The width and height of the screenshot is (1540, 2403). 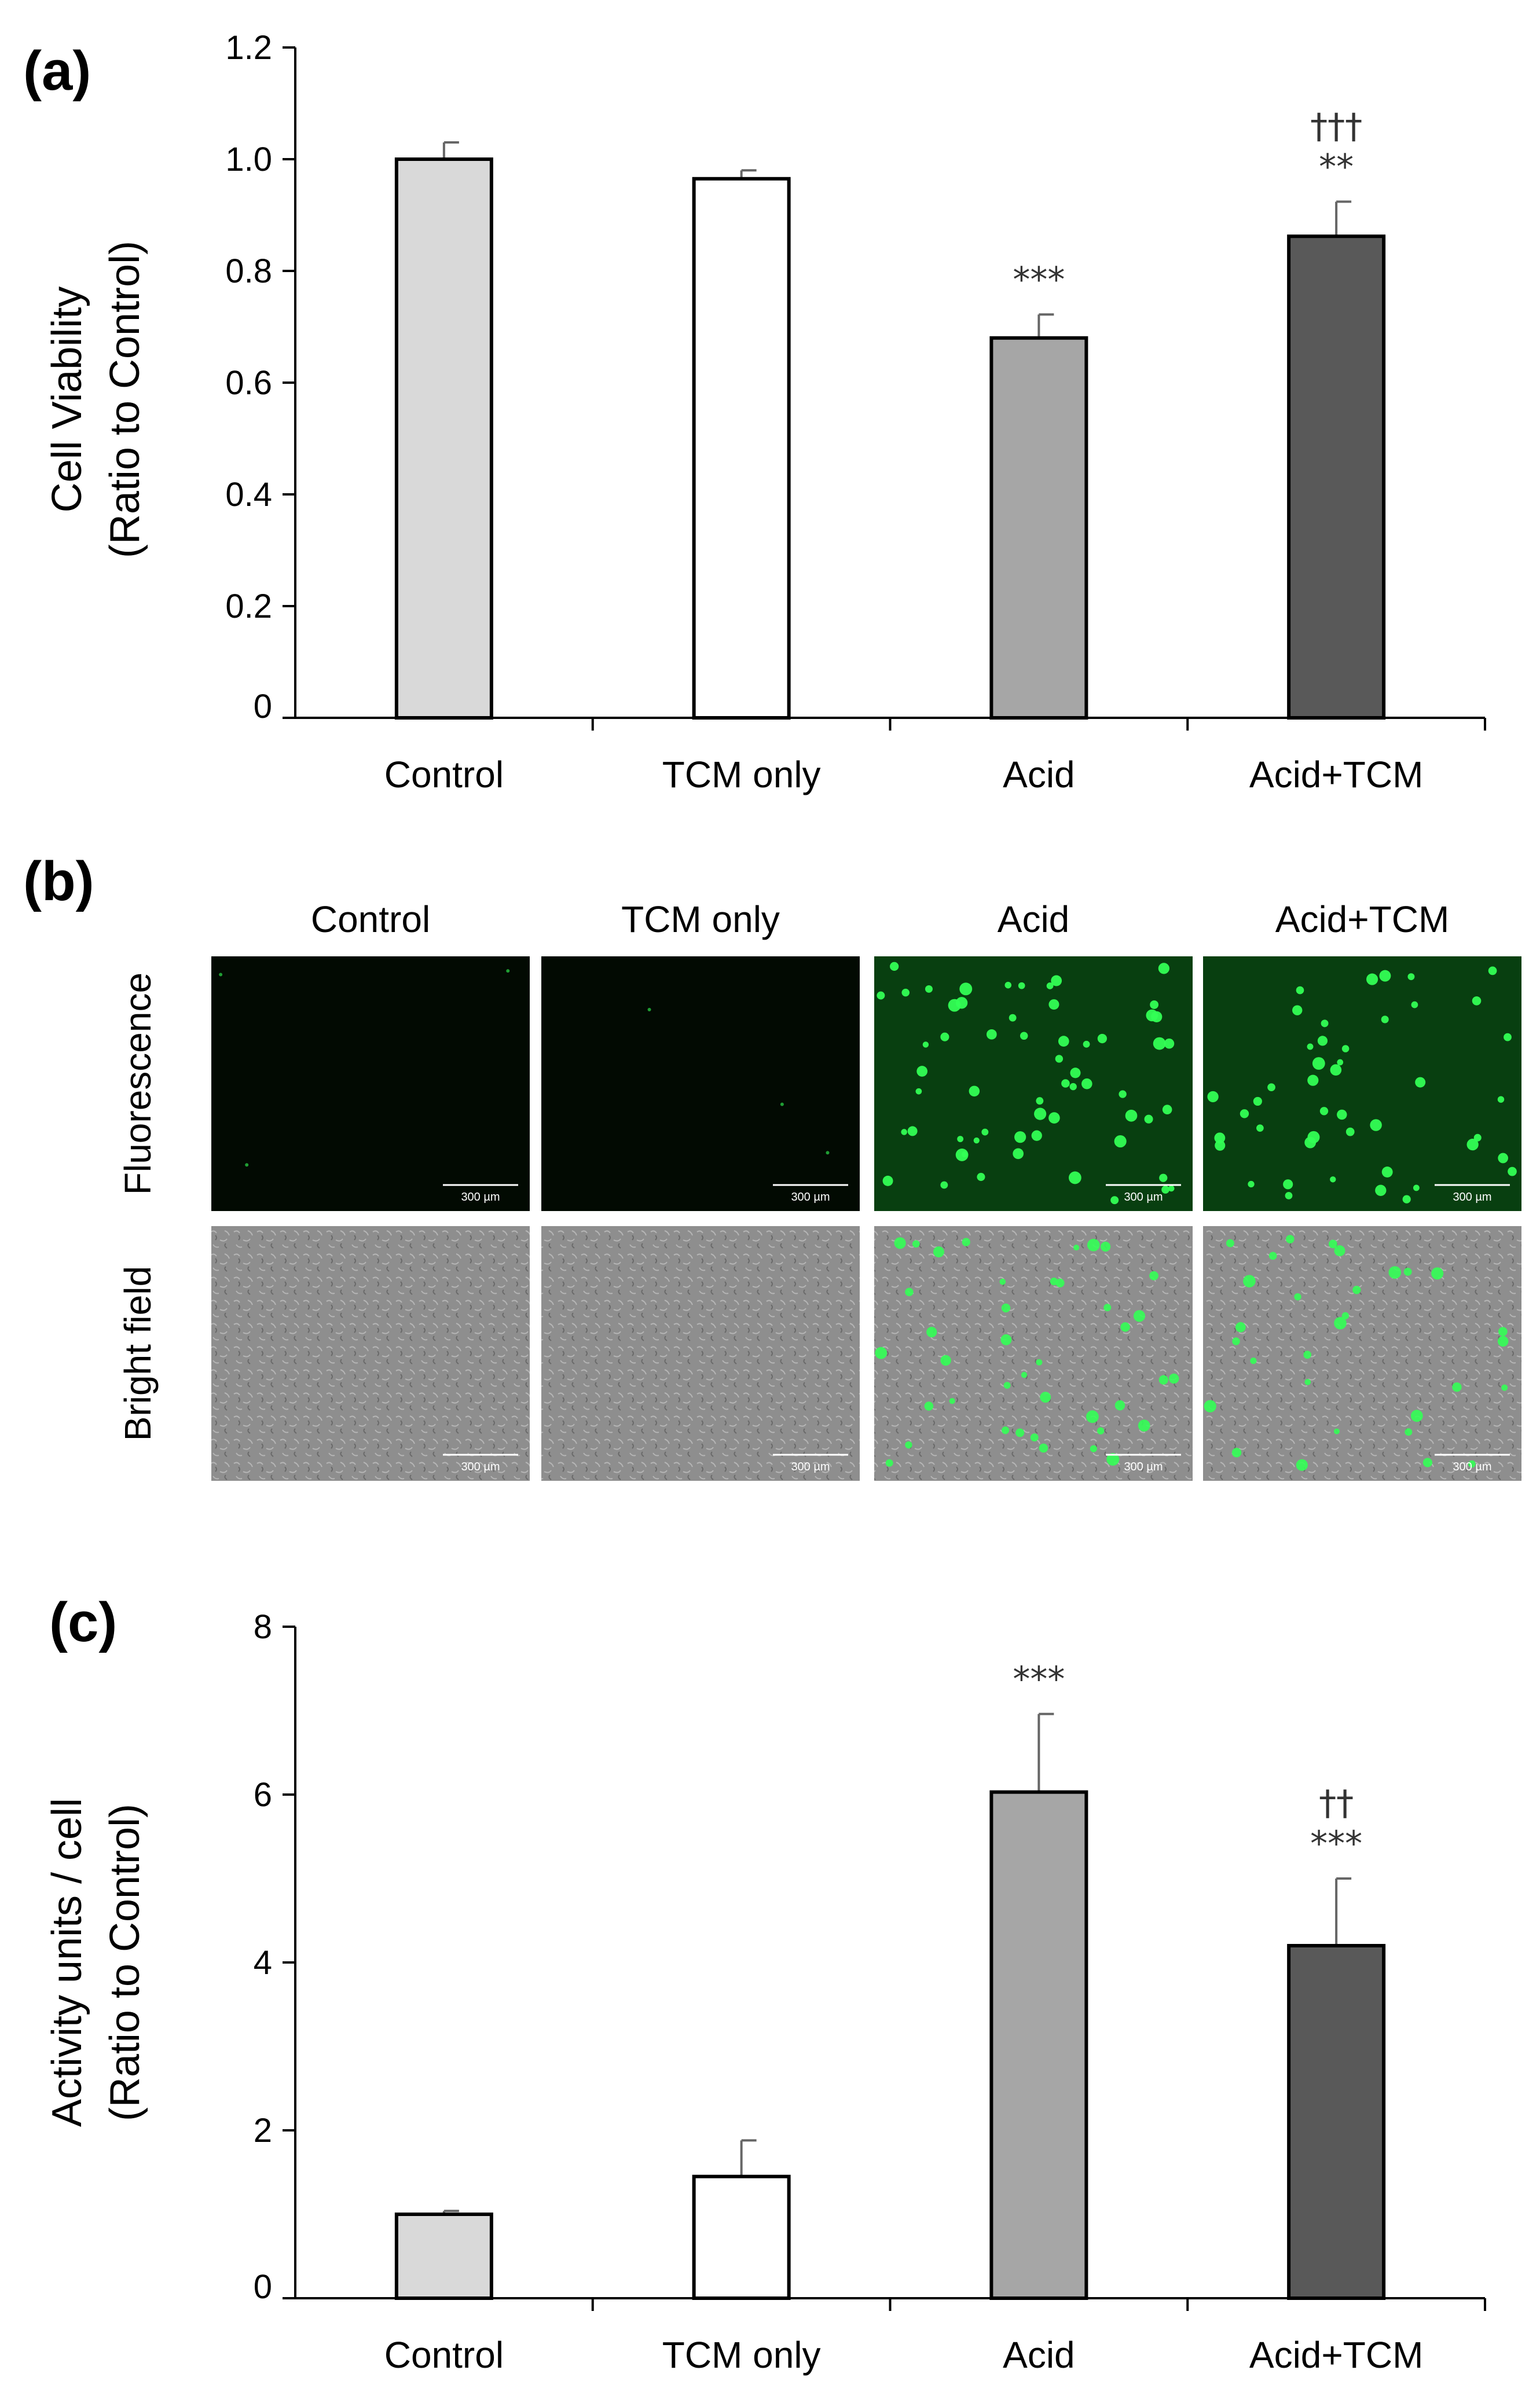 I want to click on y-tick-label: 6, so click(x=263, y=1795).